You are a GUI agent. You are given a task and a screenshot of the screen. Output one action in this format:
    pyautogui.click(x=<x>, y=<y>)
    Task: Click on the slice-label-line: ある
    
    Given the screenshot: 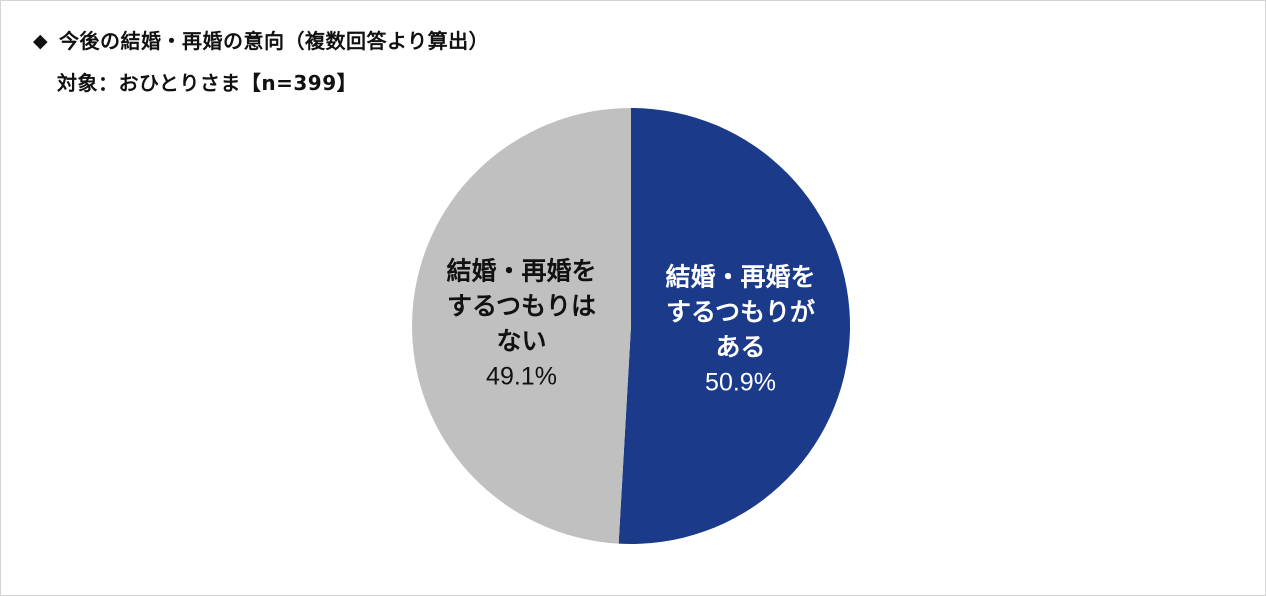 What is the action you would take?
    pyautogui.click(x=740, y=347)
    